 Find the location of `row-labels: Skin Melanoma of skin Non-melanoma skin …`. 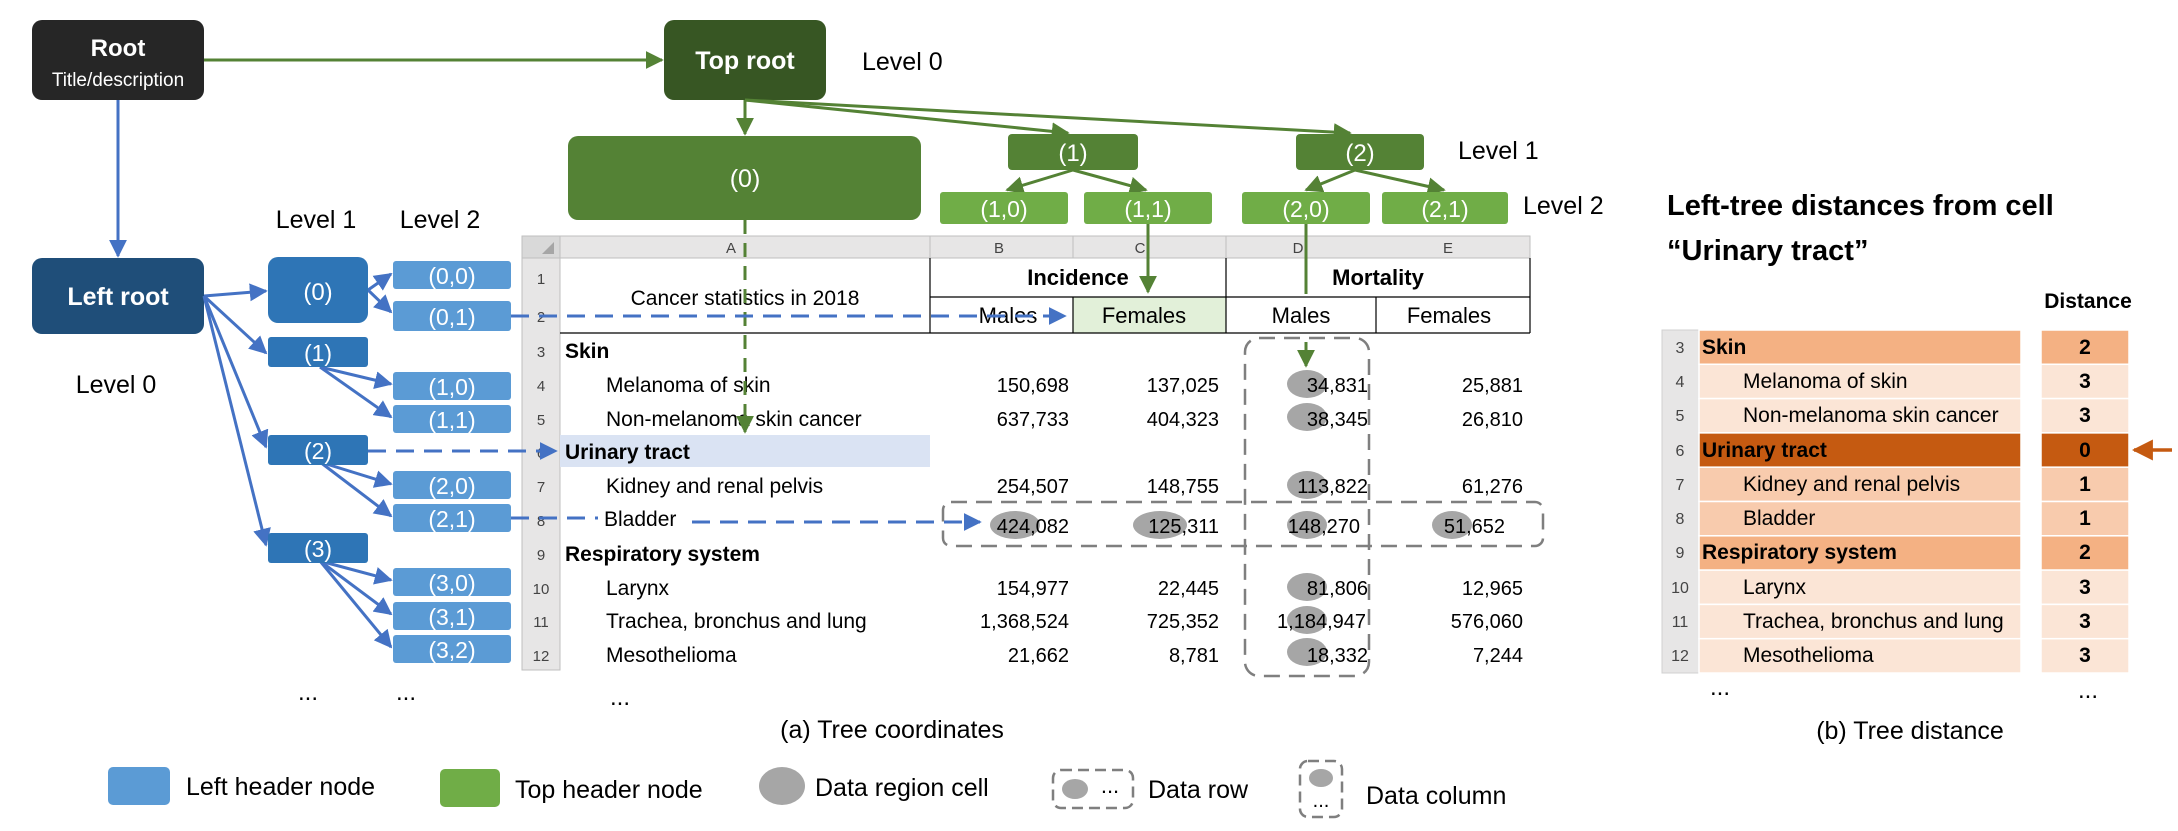

row-labels: Skin Melanoma of skin Non-melanoma skin … is located at coordinates (716, 503).